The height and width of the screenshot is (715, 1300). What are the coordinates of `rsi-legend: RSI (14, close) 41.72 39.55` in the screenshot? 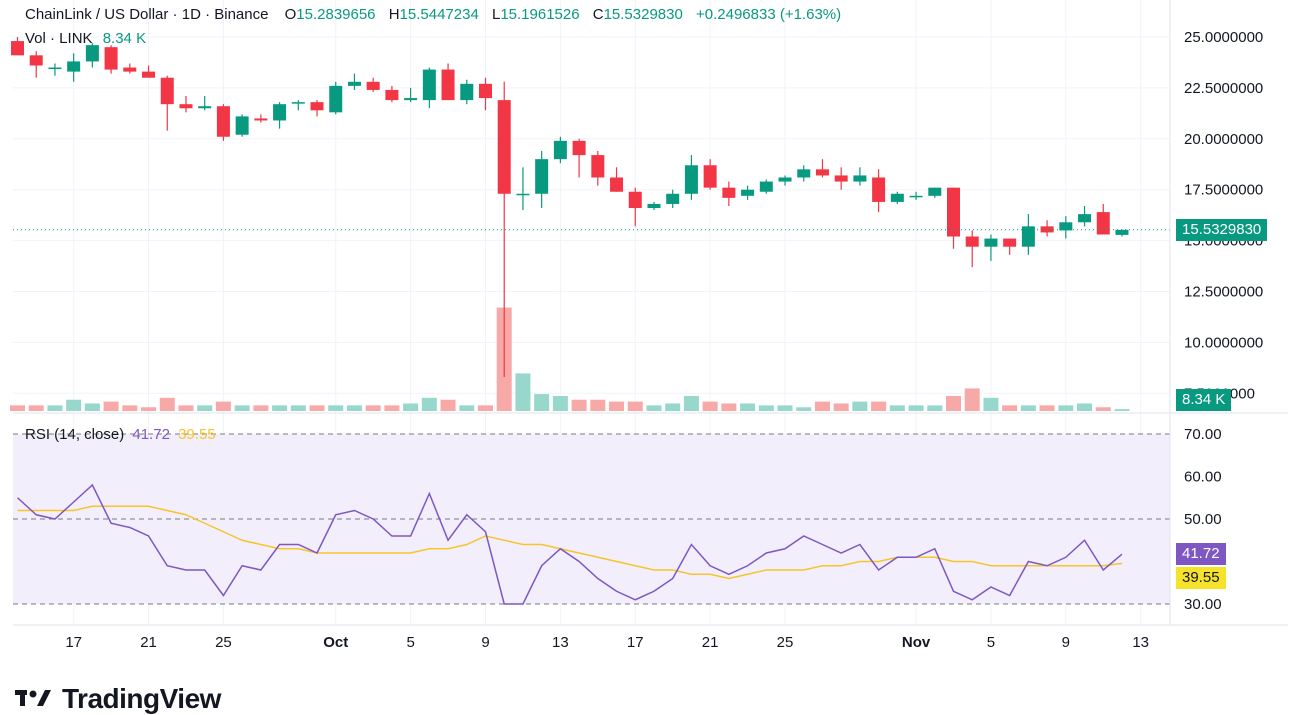 It's located at (120, 434).